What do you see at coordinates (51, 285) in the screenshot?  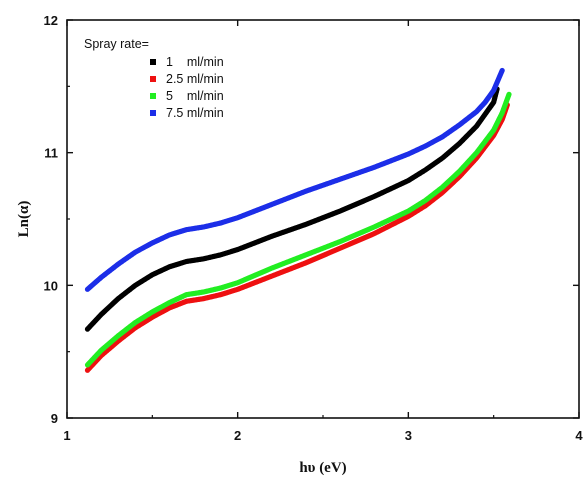 I see `y-tick-label: 10` at bounding box center [51, 285].